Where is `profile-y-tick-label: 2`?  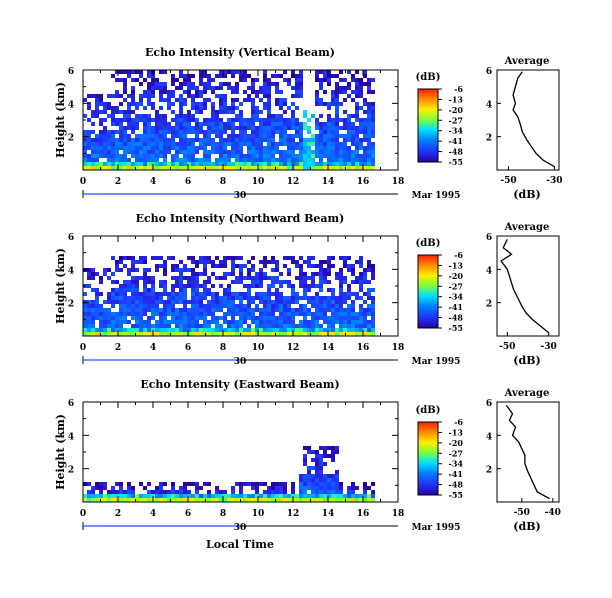 profile-y-tick-label: 2 is located at coordinates (489, 471).